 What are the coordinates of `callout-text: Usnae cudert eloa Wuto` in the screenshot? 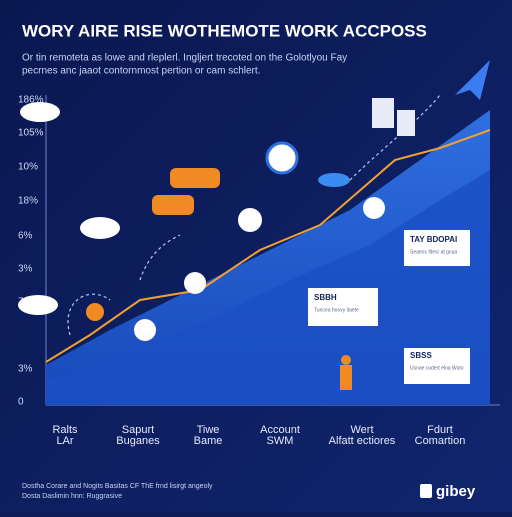 It's located at (437, 368).